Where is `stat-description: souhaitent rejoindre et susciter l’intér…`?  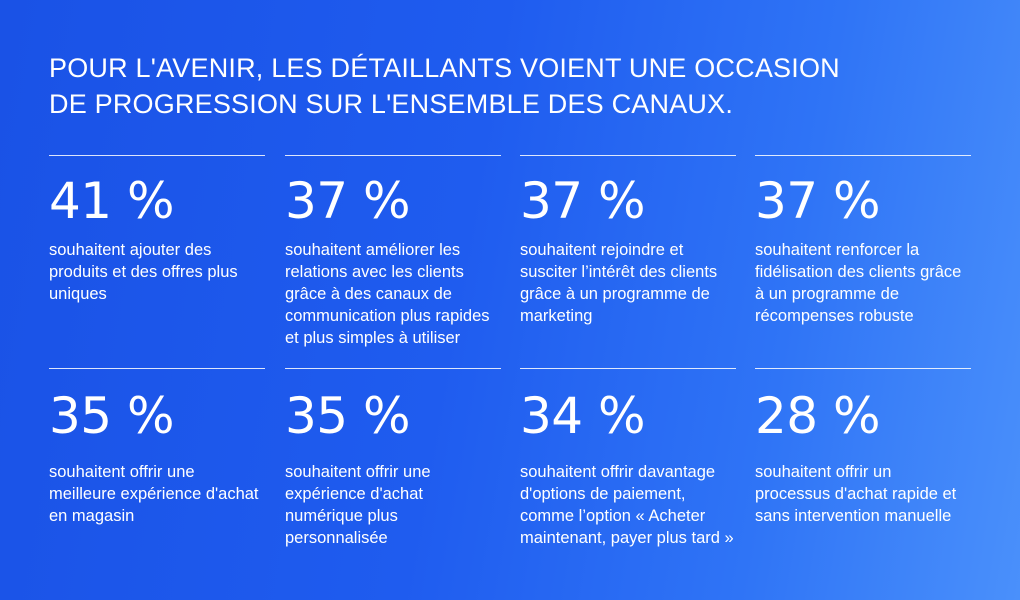 stat-description: souhaitent rejoindre et susciter l’intér… is located at coordinates (619, 283).